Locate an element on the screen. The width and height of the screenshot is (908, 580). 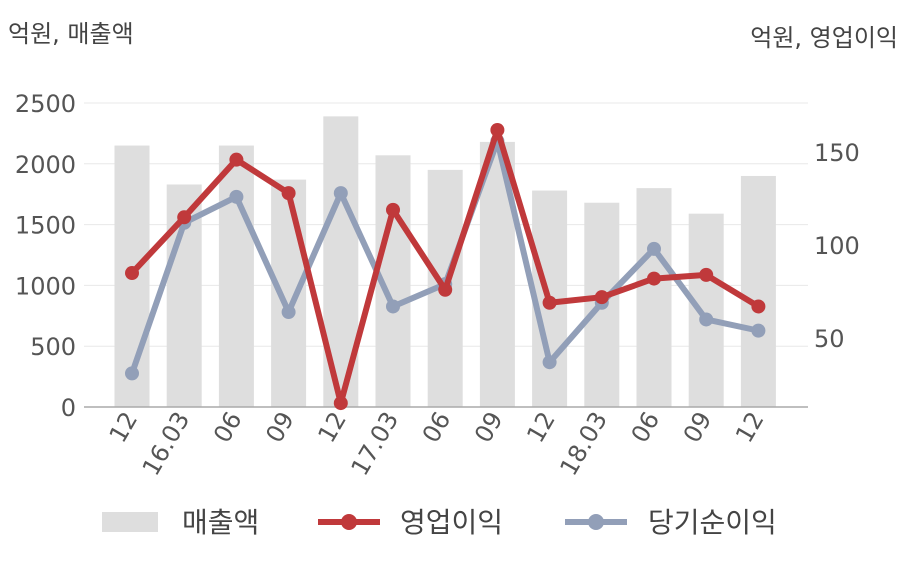
y-left-tick-label: 1000 is located at coordinates (45, 286).